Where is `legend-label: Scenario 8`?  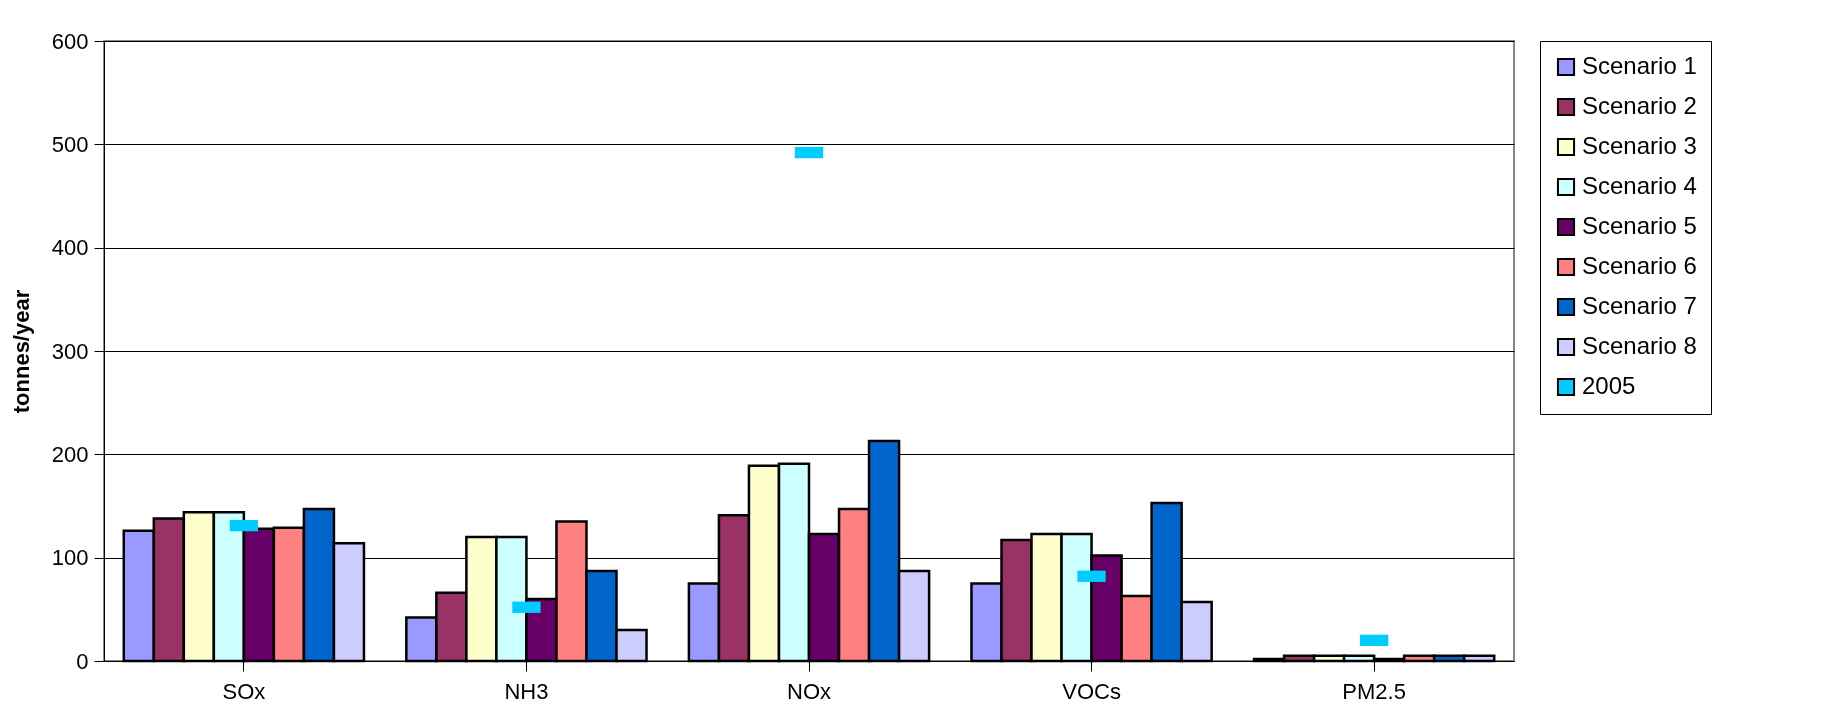 legend-label: Scenario 8 is located at coordinates (1639, 345).